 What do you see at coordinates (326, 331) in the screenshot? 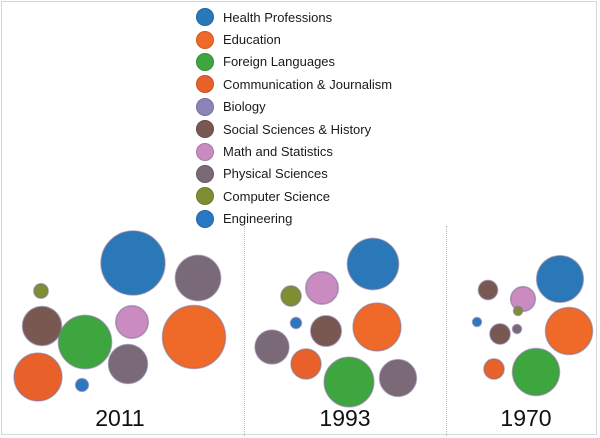
I see `bubble-1993-social-sciences-history` at bounding box center [326, 331].